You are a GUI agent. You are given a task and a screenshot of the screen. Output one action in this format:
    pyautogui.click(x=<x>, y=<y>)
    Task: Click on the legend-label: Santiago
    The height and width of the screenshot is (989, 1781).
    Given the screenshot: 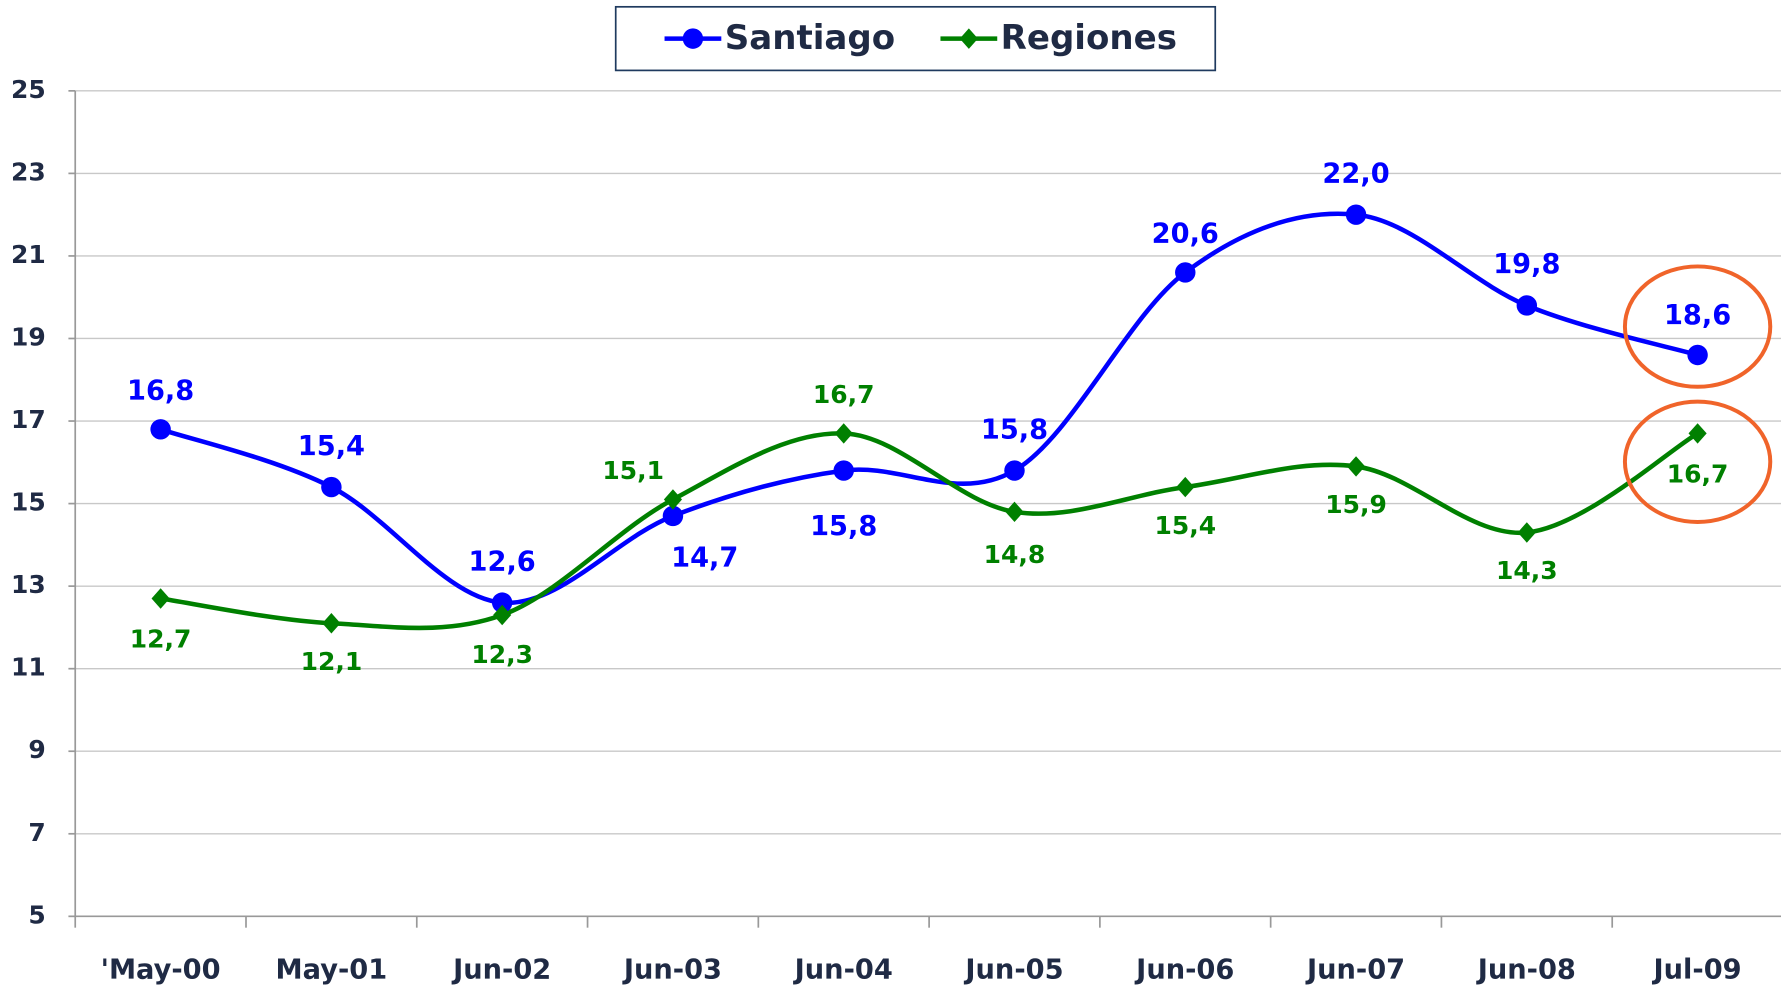 What is the action you would take?
    pyautogui.click(x=810, y=38)
    